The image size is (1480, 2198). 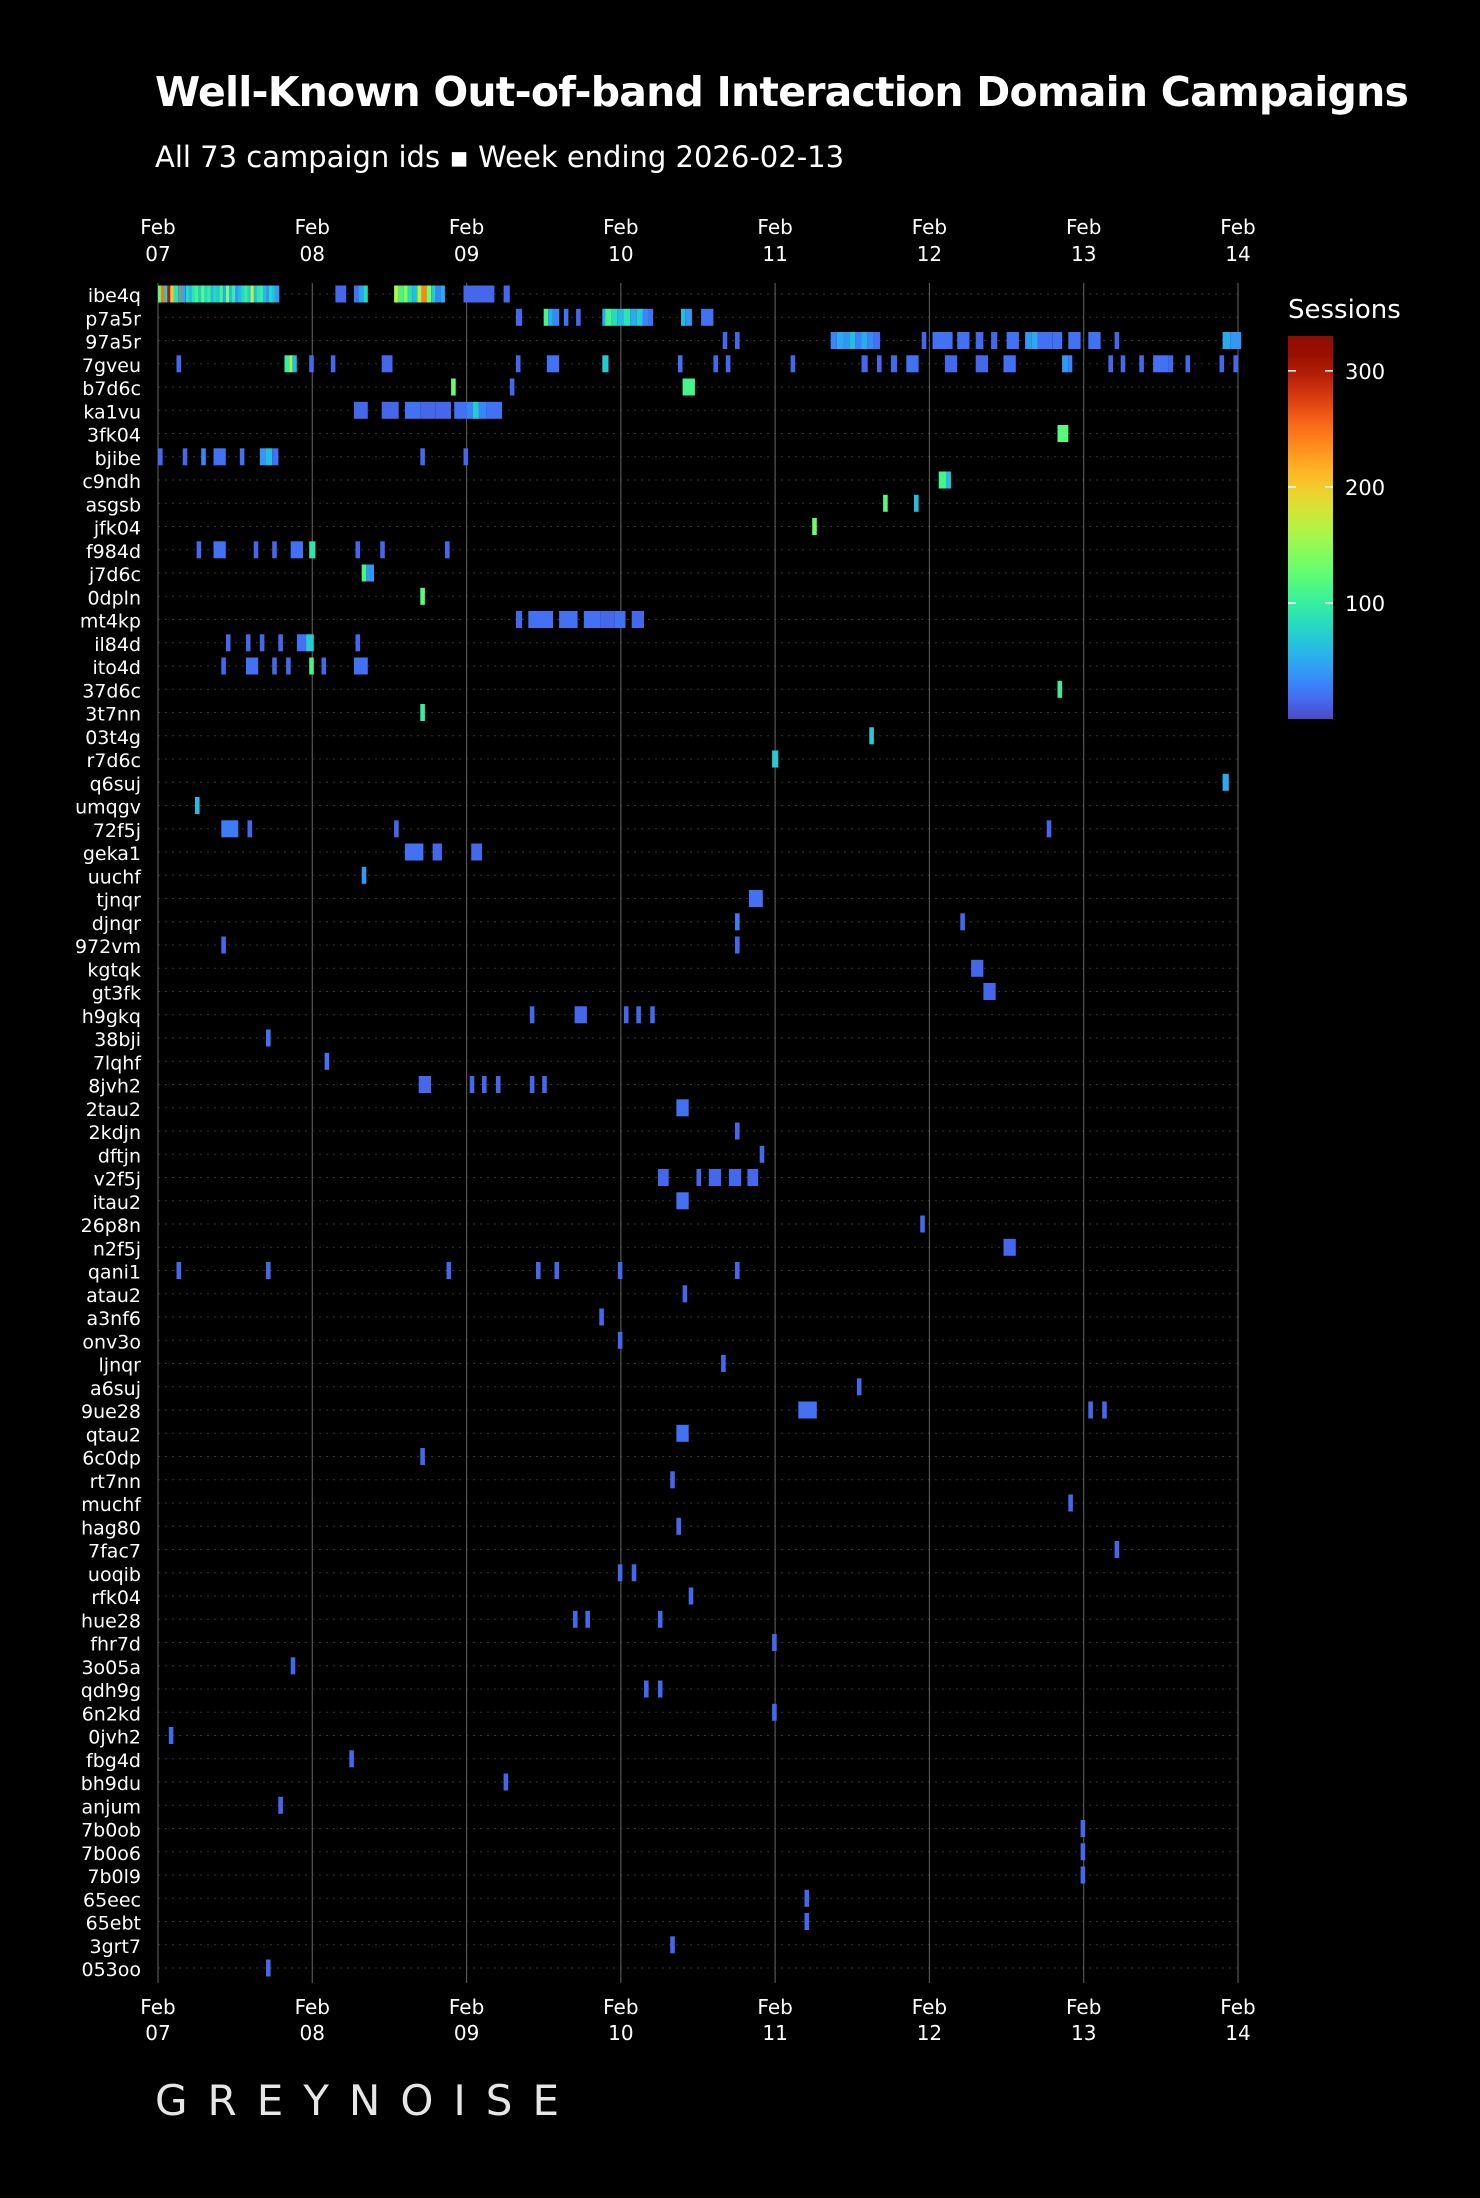 I want to click on row-label: f984d, so click(x=113, y=552).